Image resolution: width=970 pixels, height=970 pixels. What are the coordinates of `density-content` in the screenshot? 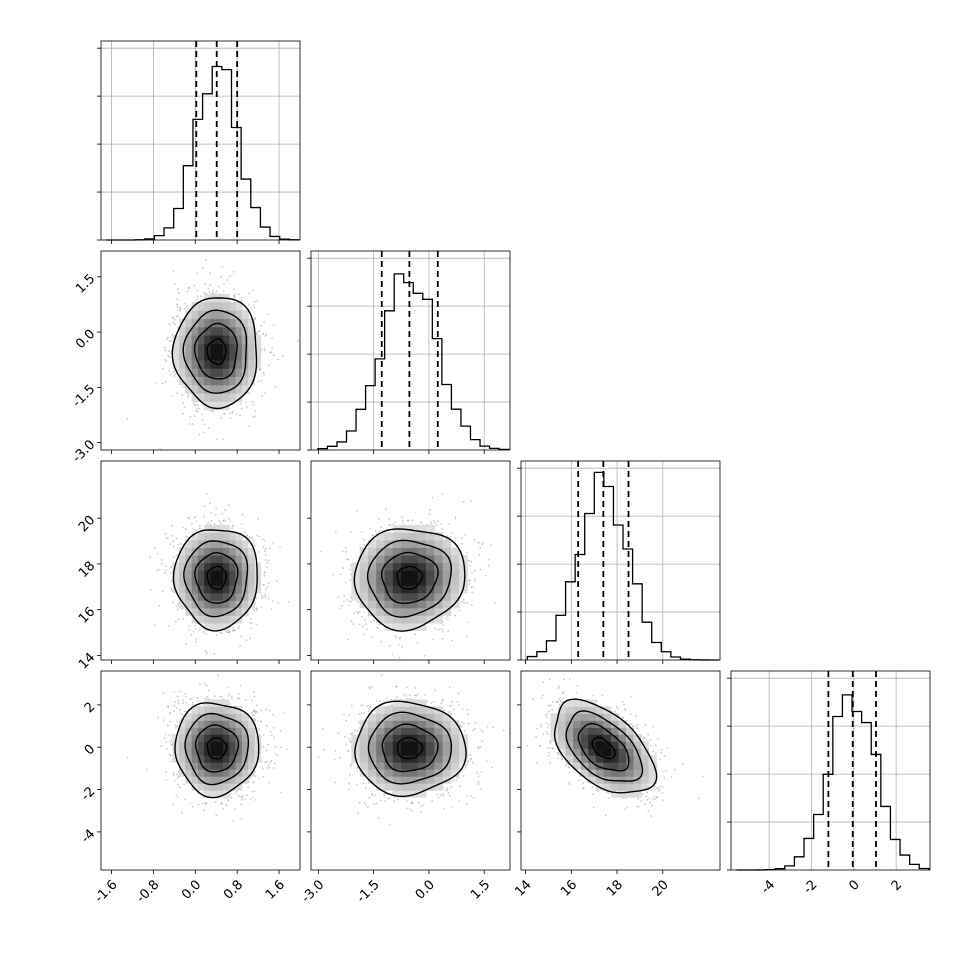 It's located at (213, 354).